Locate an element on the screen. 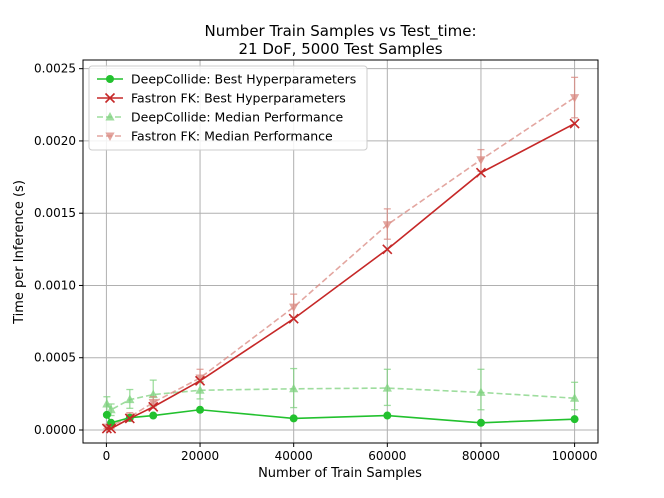  x-axis-label: Number of Train Samples is located at coordinates (340, 473).